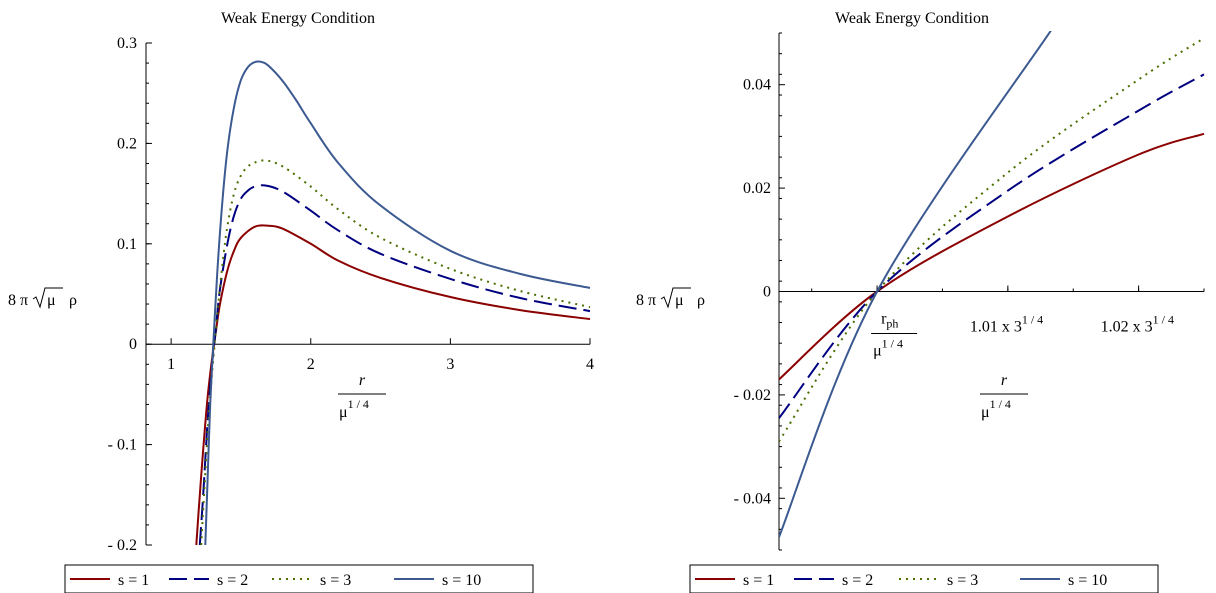 This screenshot has height=593, width=1216. I want to click on y-tick-label: - 0.2, so click(122, 545).